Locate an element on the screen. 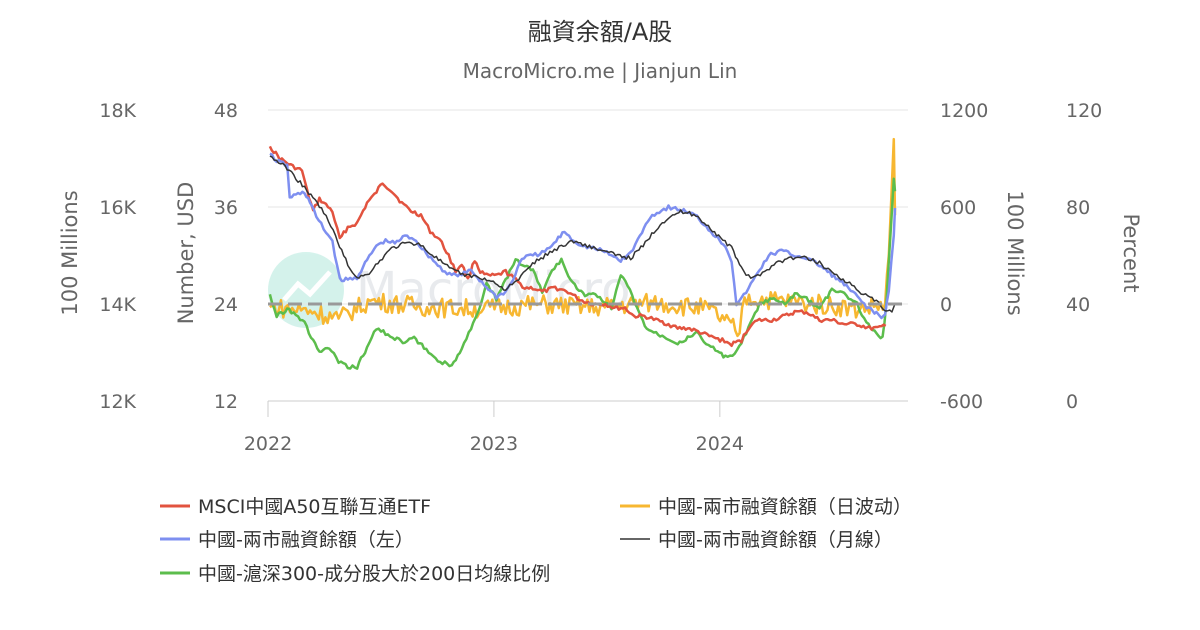  axis-title-a2: Number, USD is located at coordinates (186, 253).